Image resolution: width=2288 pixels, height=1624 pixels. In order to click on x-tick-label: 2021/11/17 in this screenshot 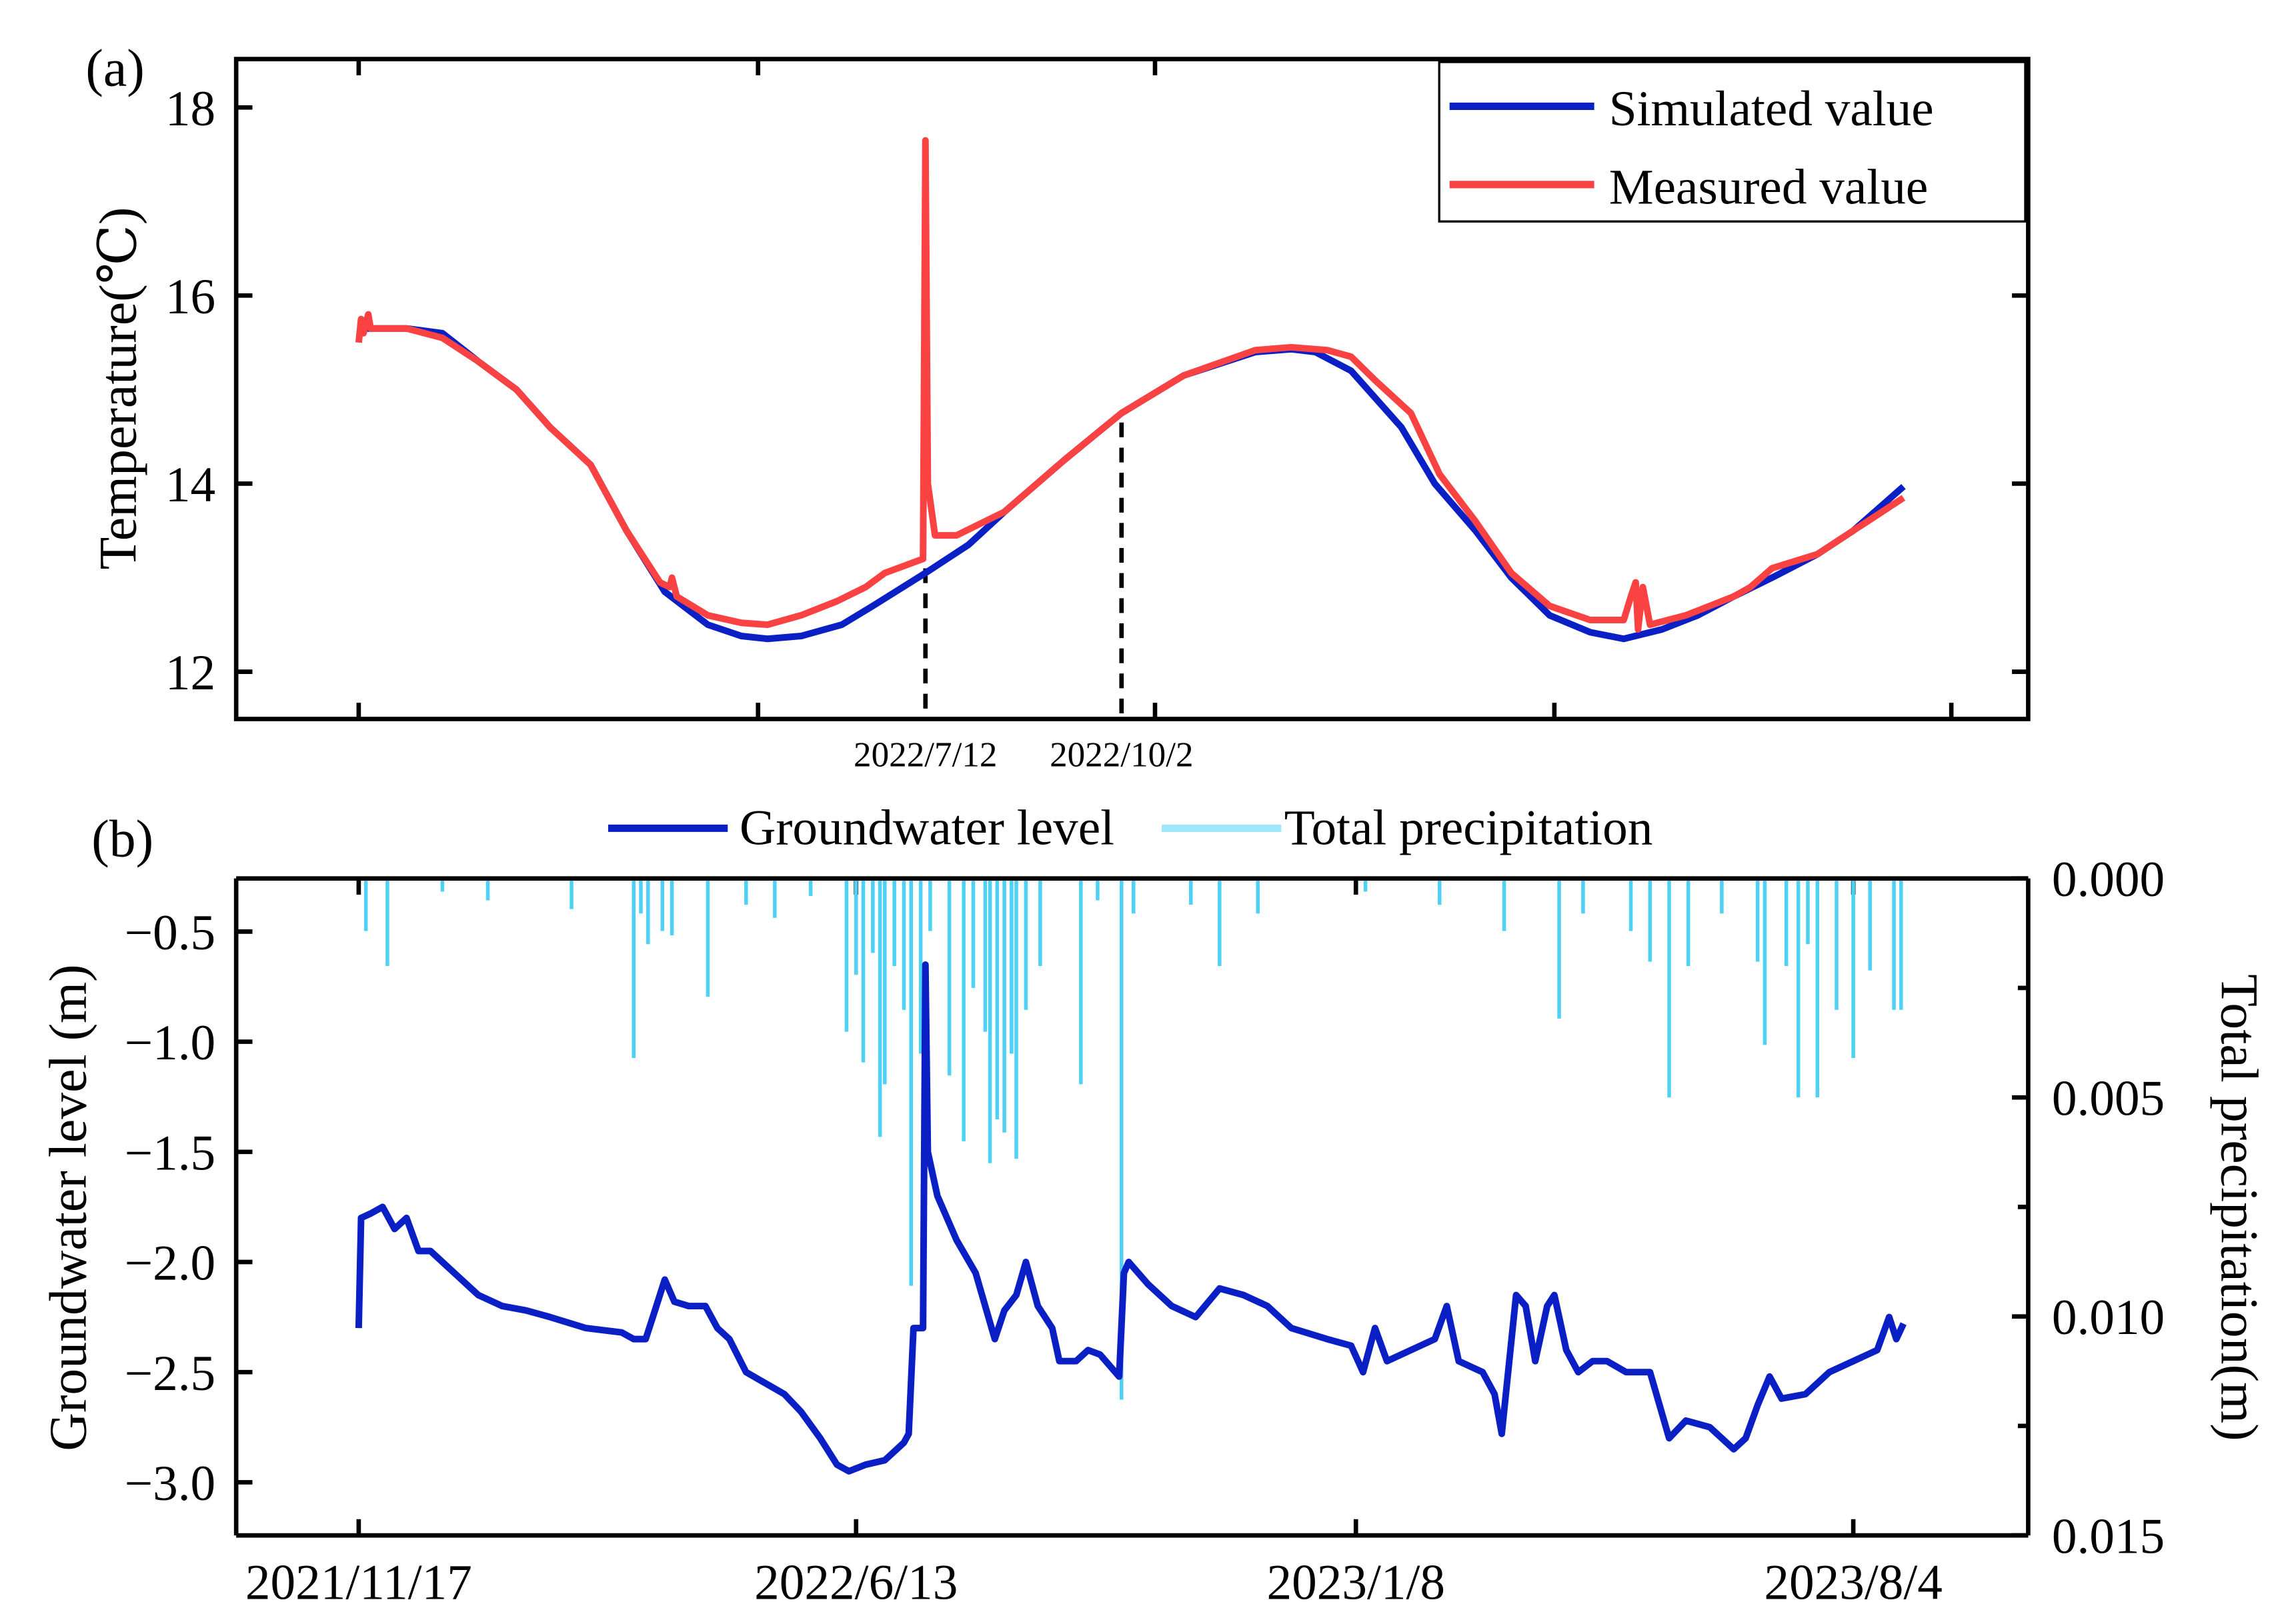, I will do `click(358, 1582)`.